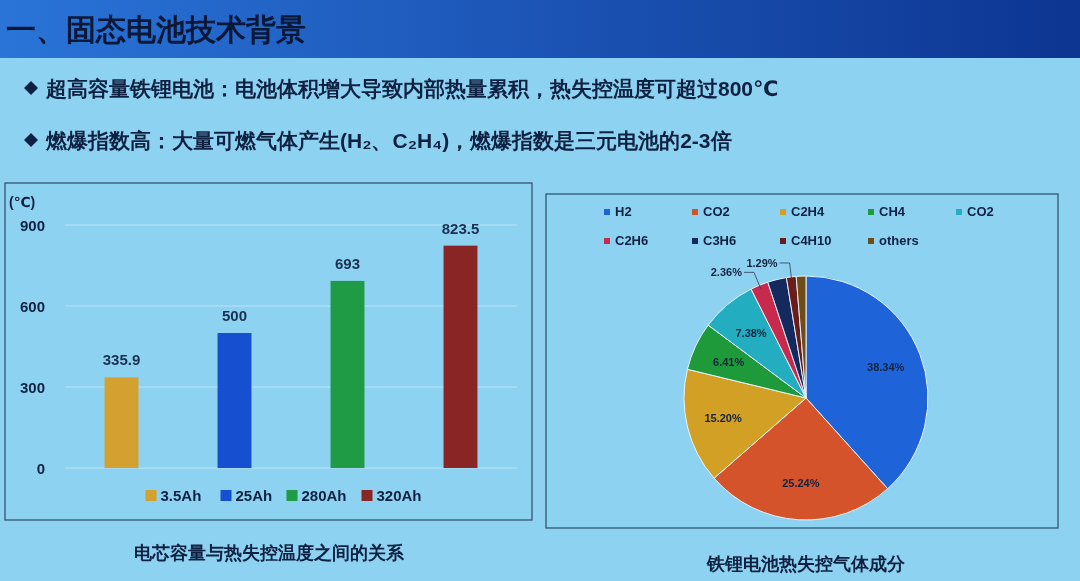 The image size is (1080, 581). I want to click on data-label: 335.9, so click(121, 360).